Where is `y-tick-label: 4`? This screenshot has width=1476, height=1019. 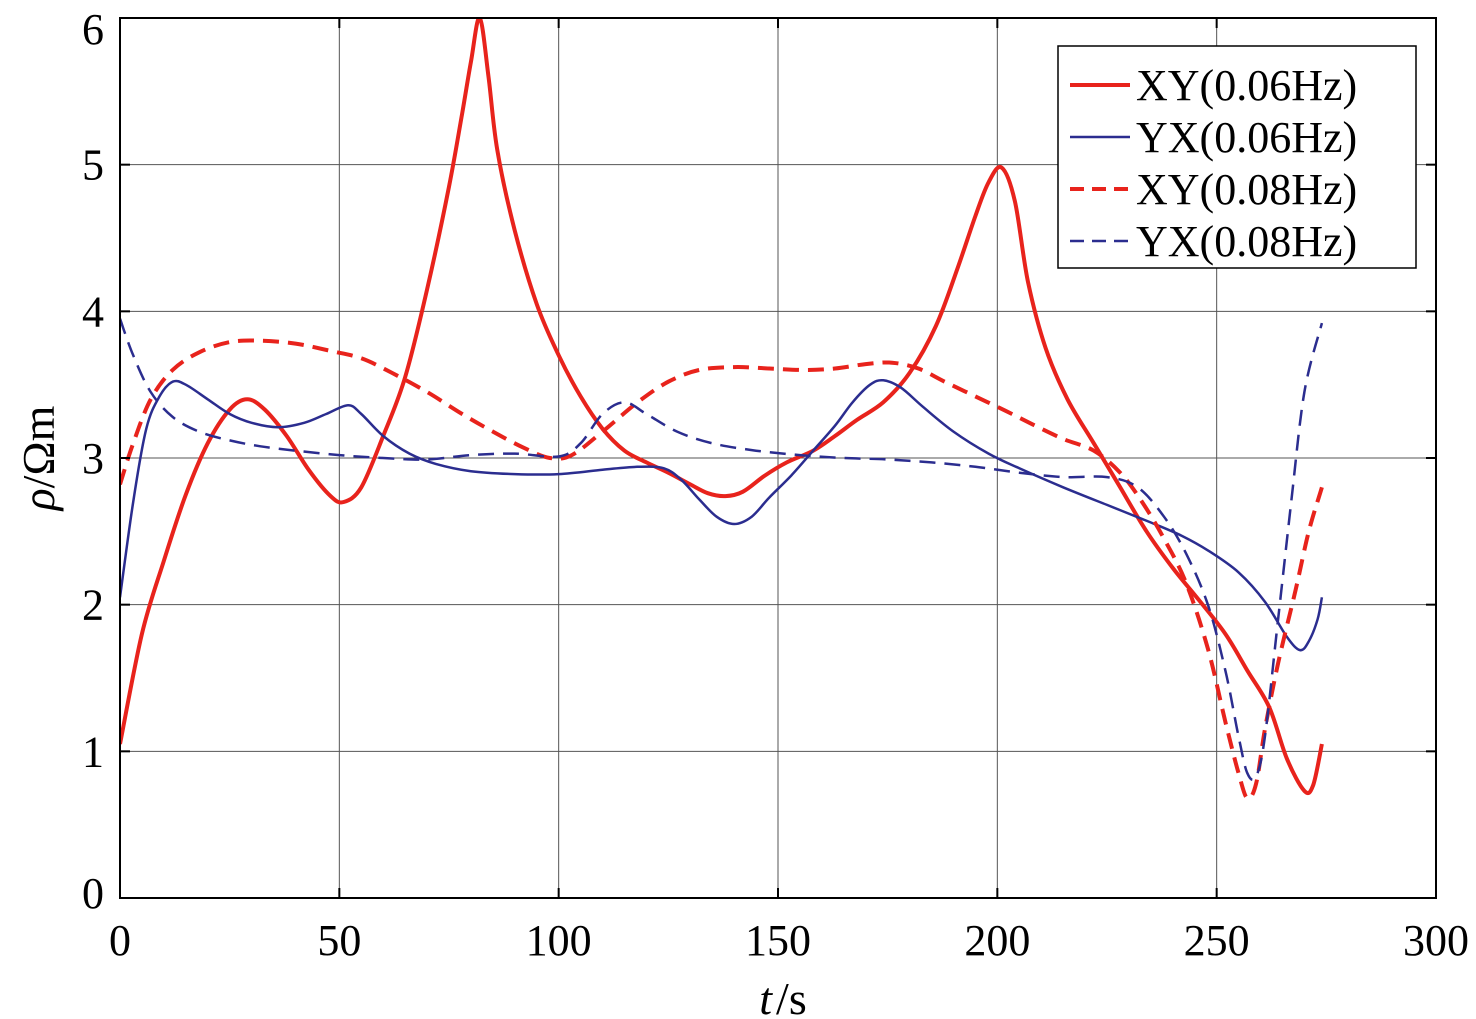 y-tick-label: 4 is located at coordinates (93, 311).